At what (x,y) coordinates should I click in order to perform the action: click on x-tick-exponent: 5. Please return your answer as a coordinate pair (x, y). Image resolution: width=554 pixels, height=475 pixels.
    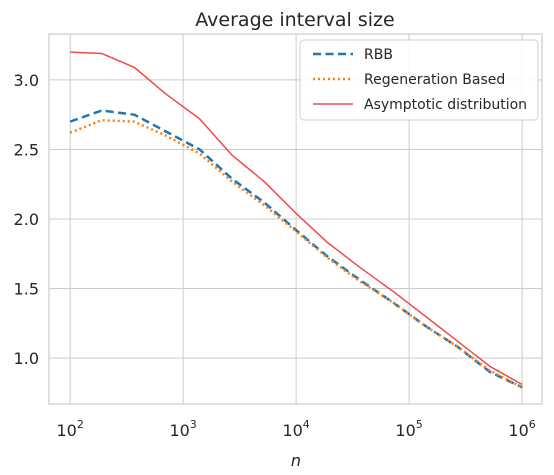
    Looking at the image, I should click on (419, 424).